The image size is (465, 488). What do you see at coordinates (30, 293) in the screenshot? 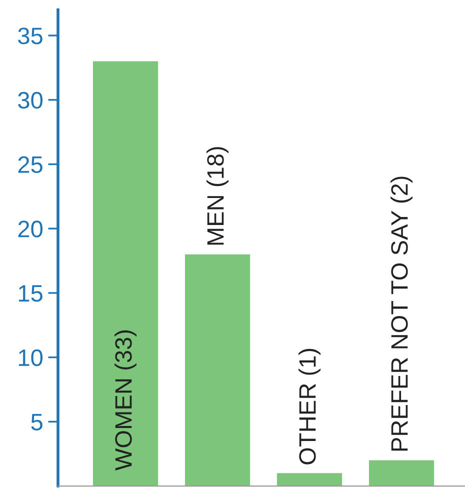
I see `y-tick-label: 15` at bounding box center [30, 293].